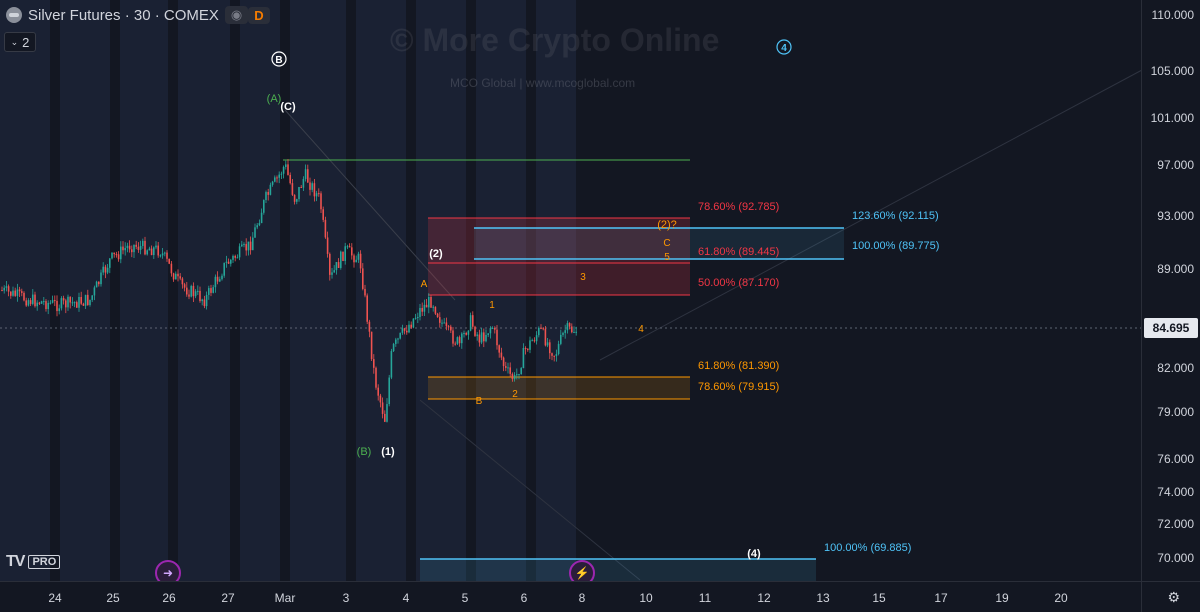 Image resolution: width=1200 pixels, height=612 pixels. What do you see at coordinates (1175, 459) in the screenshot?
I see `price-tick: 76.000` at bounding box center [1175, 459].